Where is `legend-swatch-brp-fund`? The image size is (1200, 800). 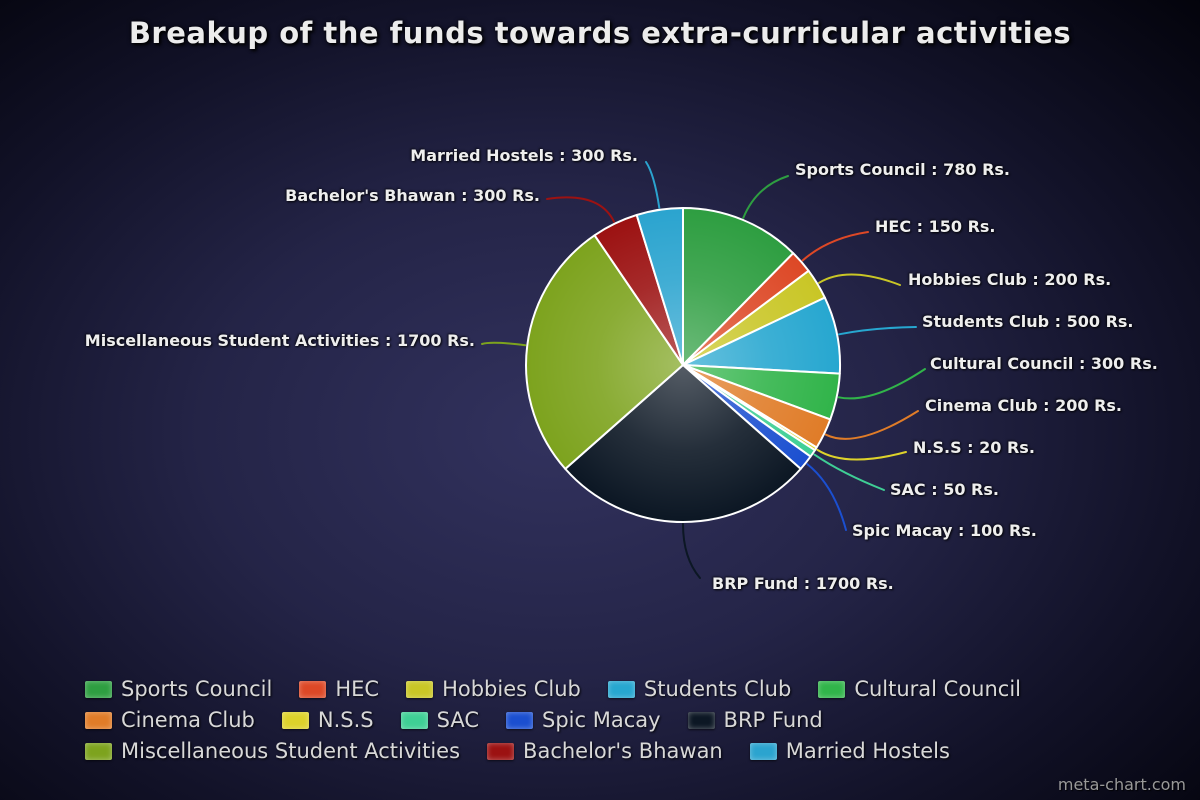
legend-swatch-brp-fund is located at coordinates (701, 720).